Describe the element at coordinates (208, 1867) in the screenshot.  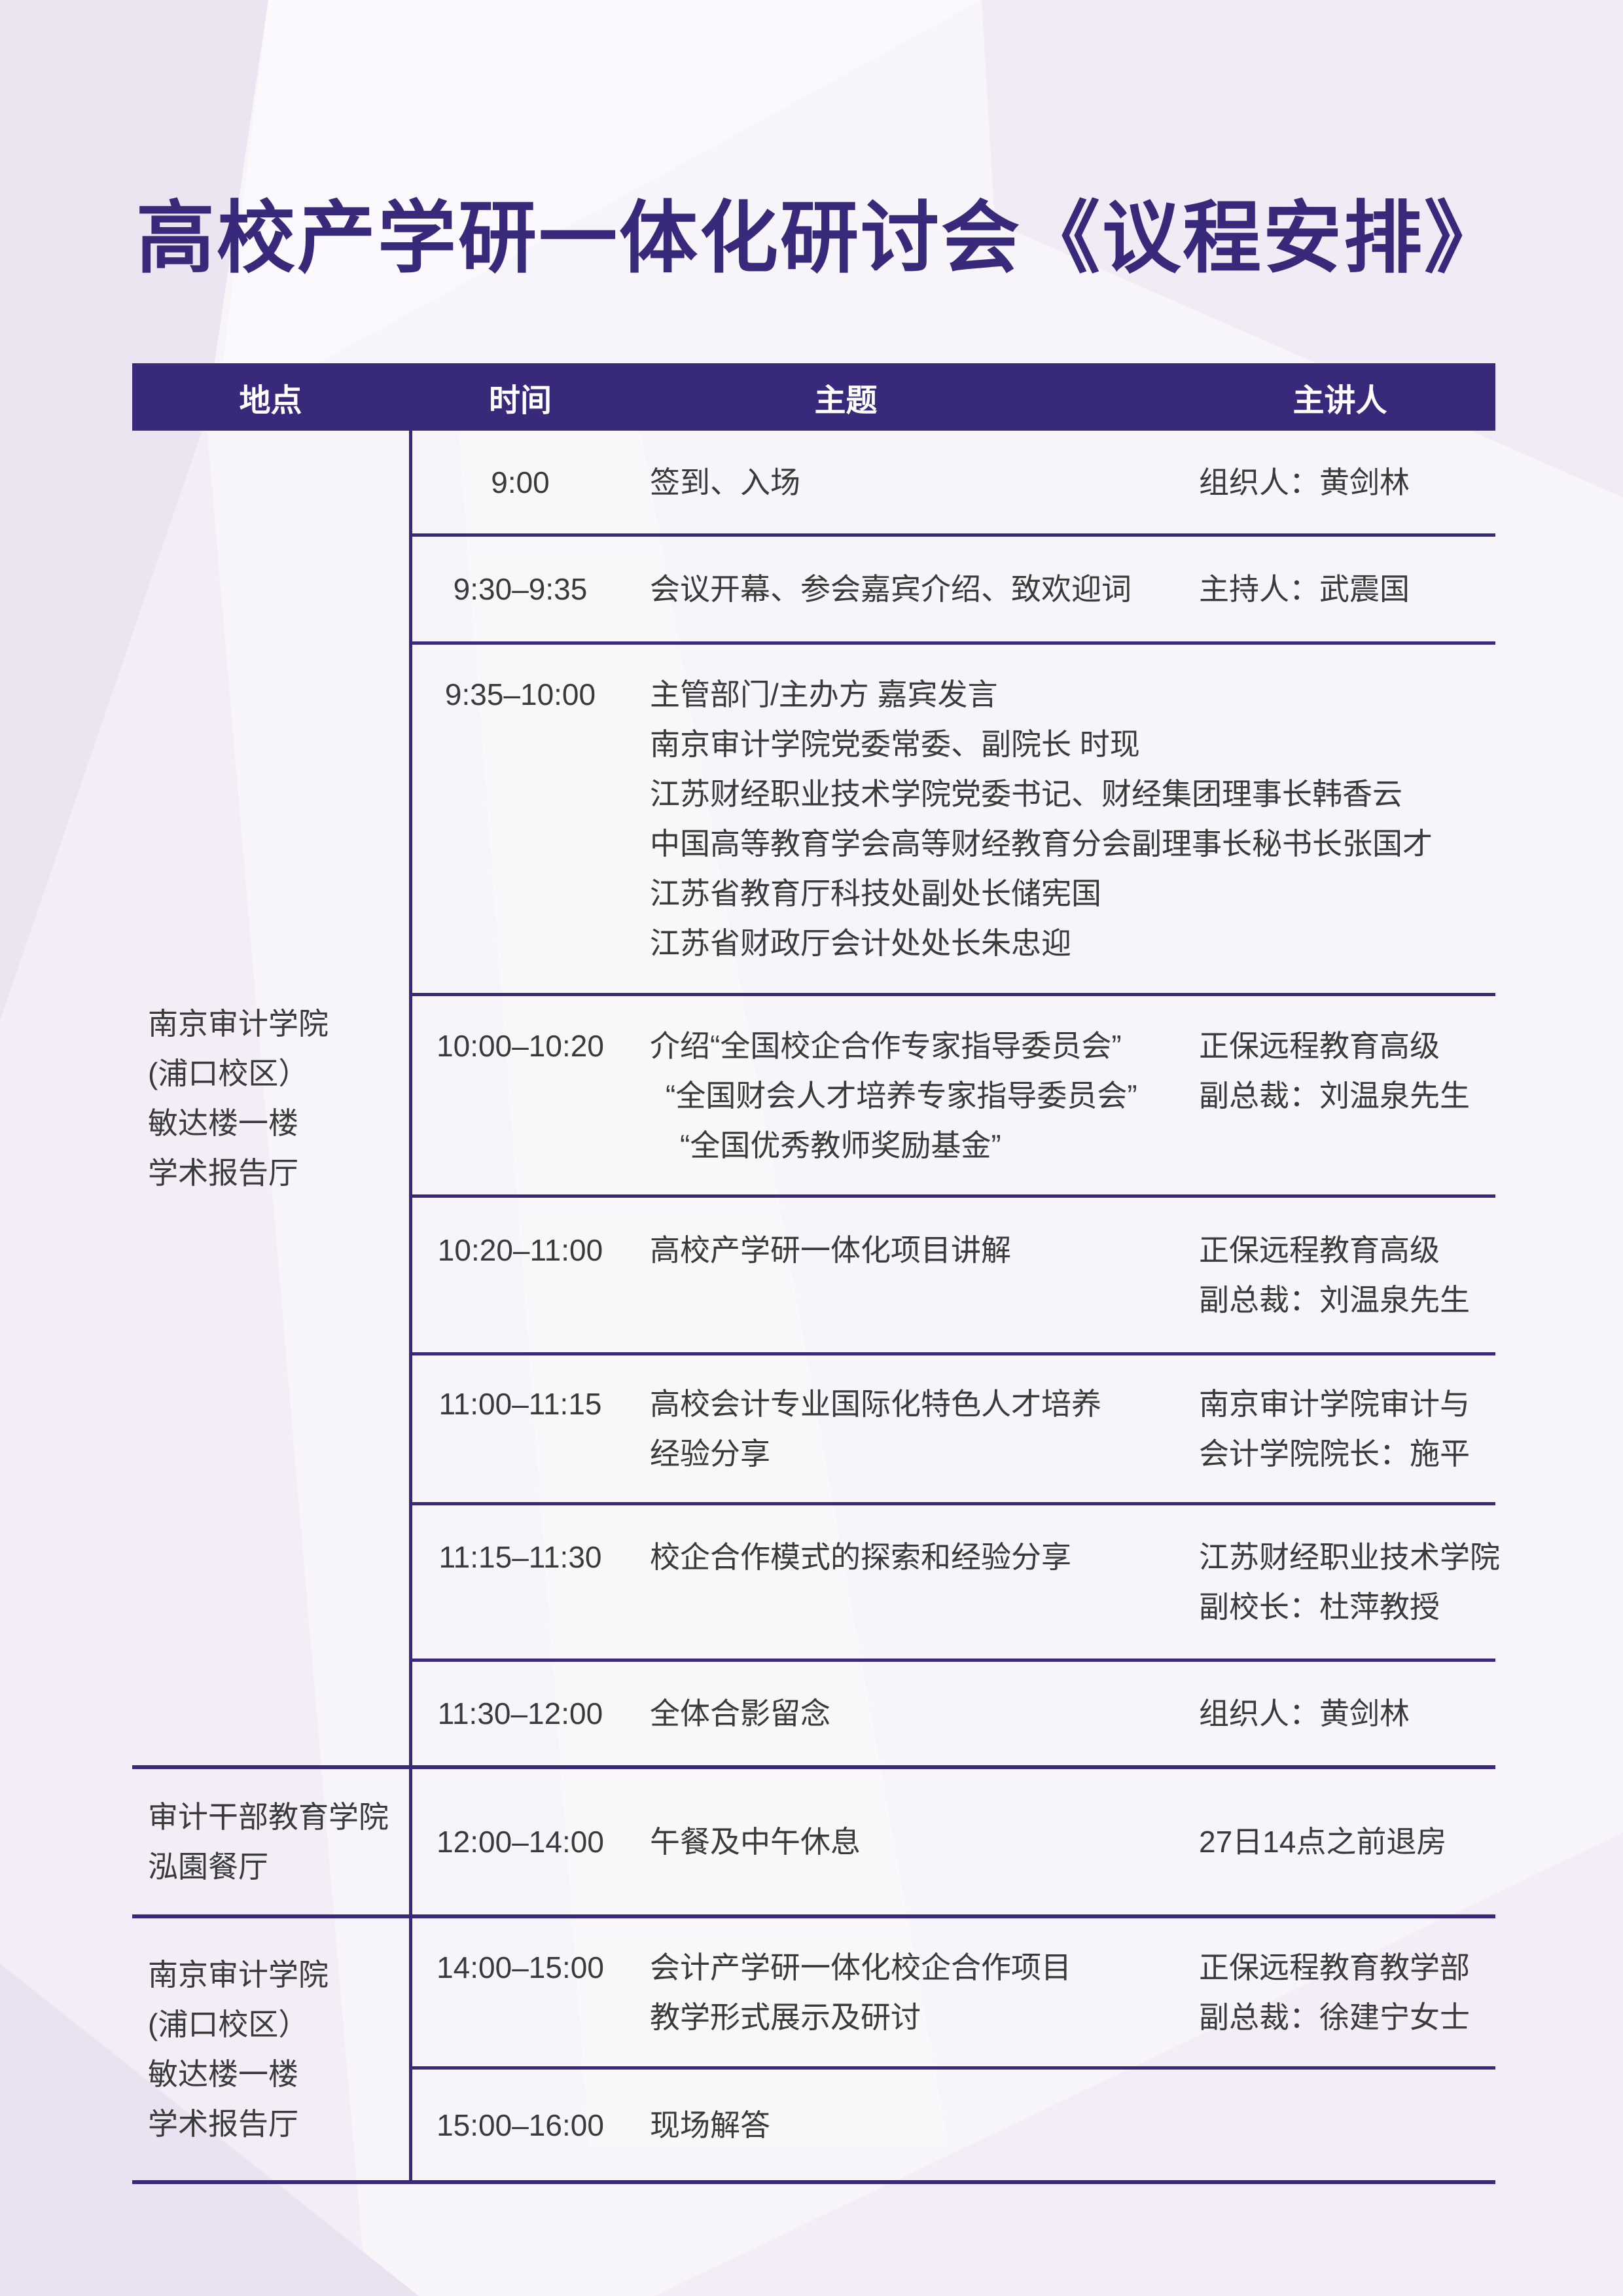
I see `location-line: 泓園餐厅` at that location.